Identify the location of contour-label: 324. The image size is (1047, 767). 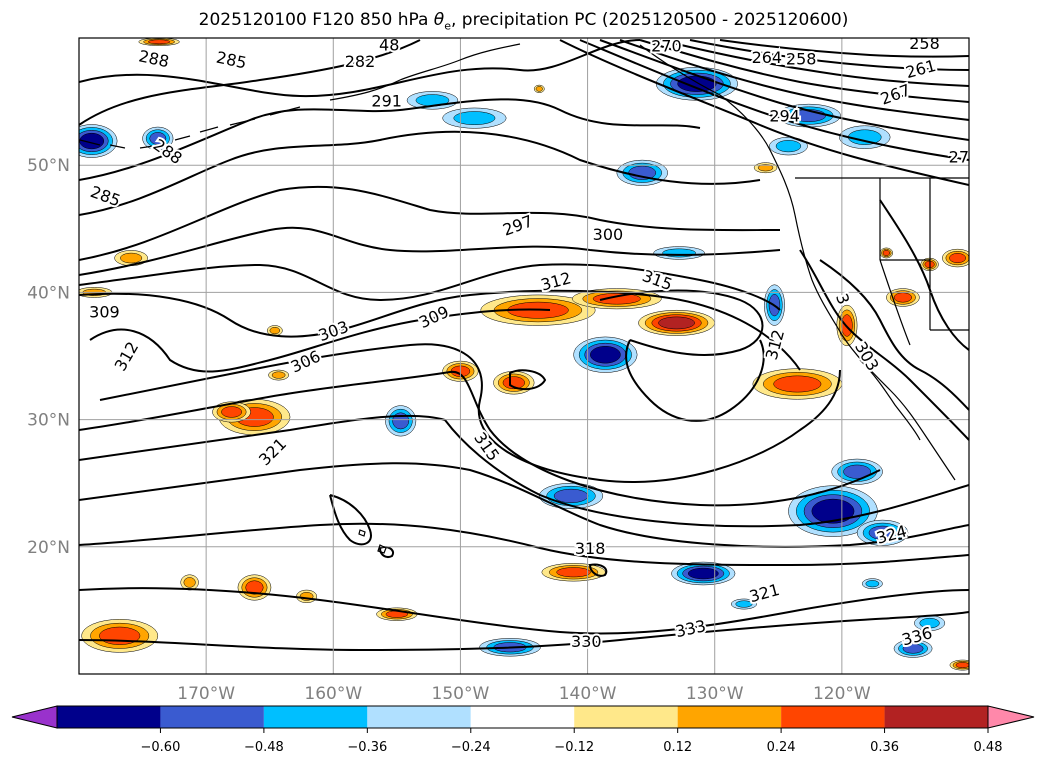
(891, 534).